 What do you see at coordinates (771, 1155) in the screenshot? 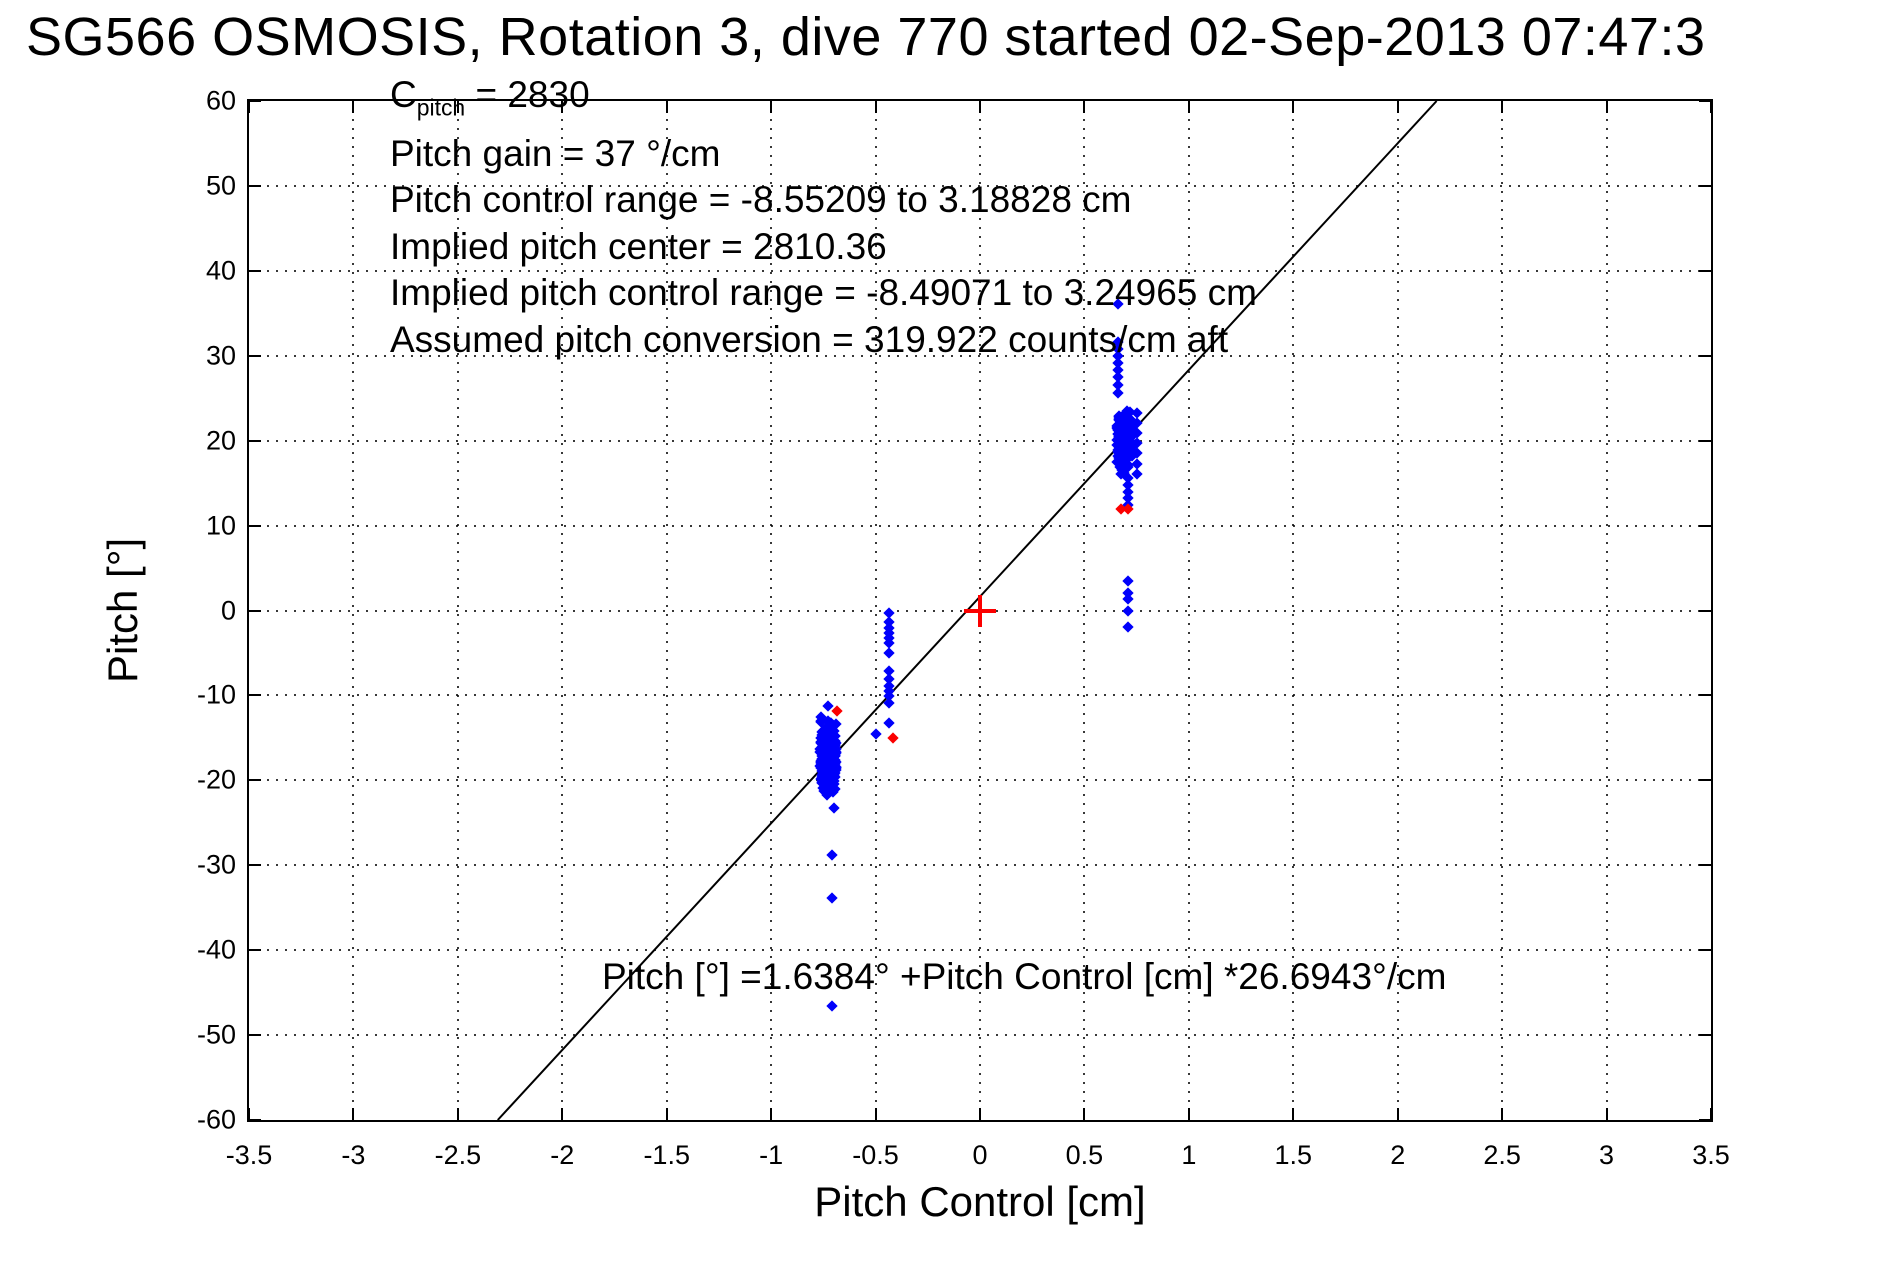
I see `x-tick-label: -1` at bounding box center [771, 1155].